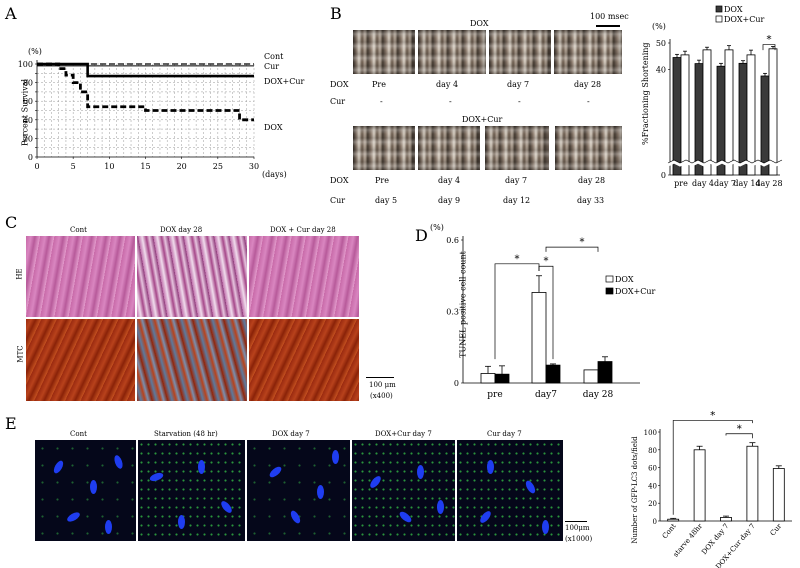 The image size is (800, 568). I want to click on panel-b-bottom-cur: day 12, so click(517, 200).